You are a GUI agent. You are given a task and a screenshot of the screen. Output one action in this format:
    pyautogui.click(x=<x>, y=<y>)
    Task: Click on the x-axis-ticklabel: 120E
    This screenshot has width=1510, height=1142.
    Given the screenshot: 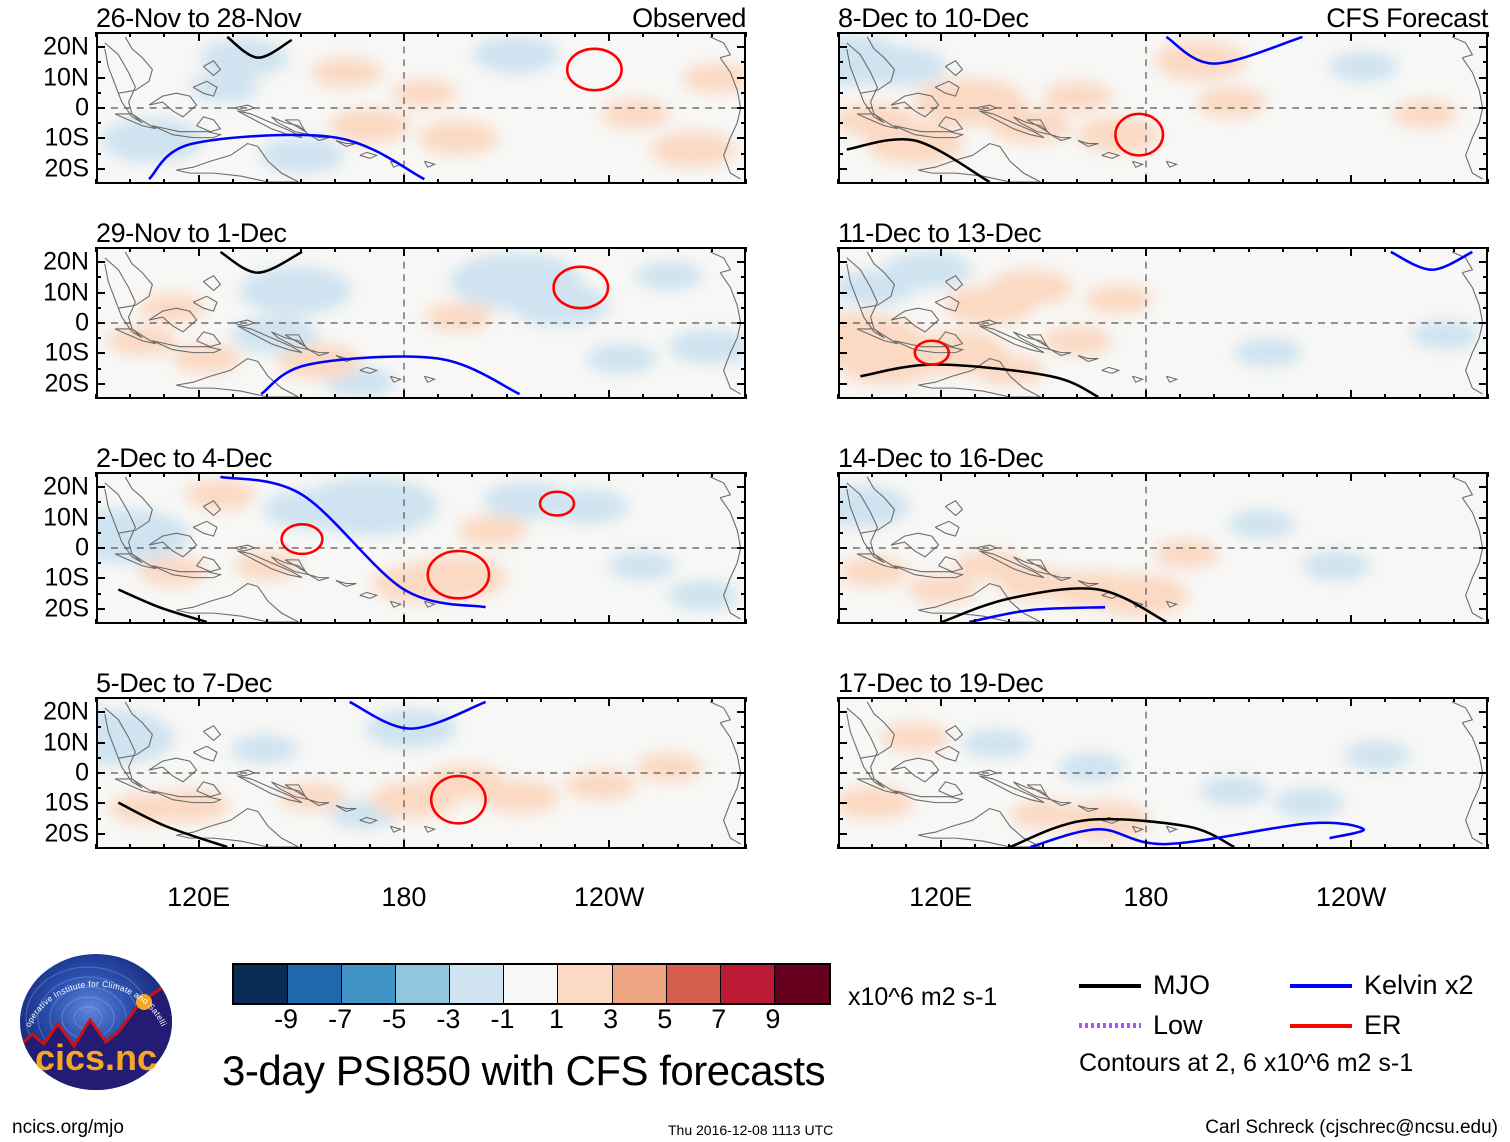 What is the action you would take?
    pyautogui.click(x=199, y=897)
    